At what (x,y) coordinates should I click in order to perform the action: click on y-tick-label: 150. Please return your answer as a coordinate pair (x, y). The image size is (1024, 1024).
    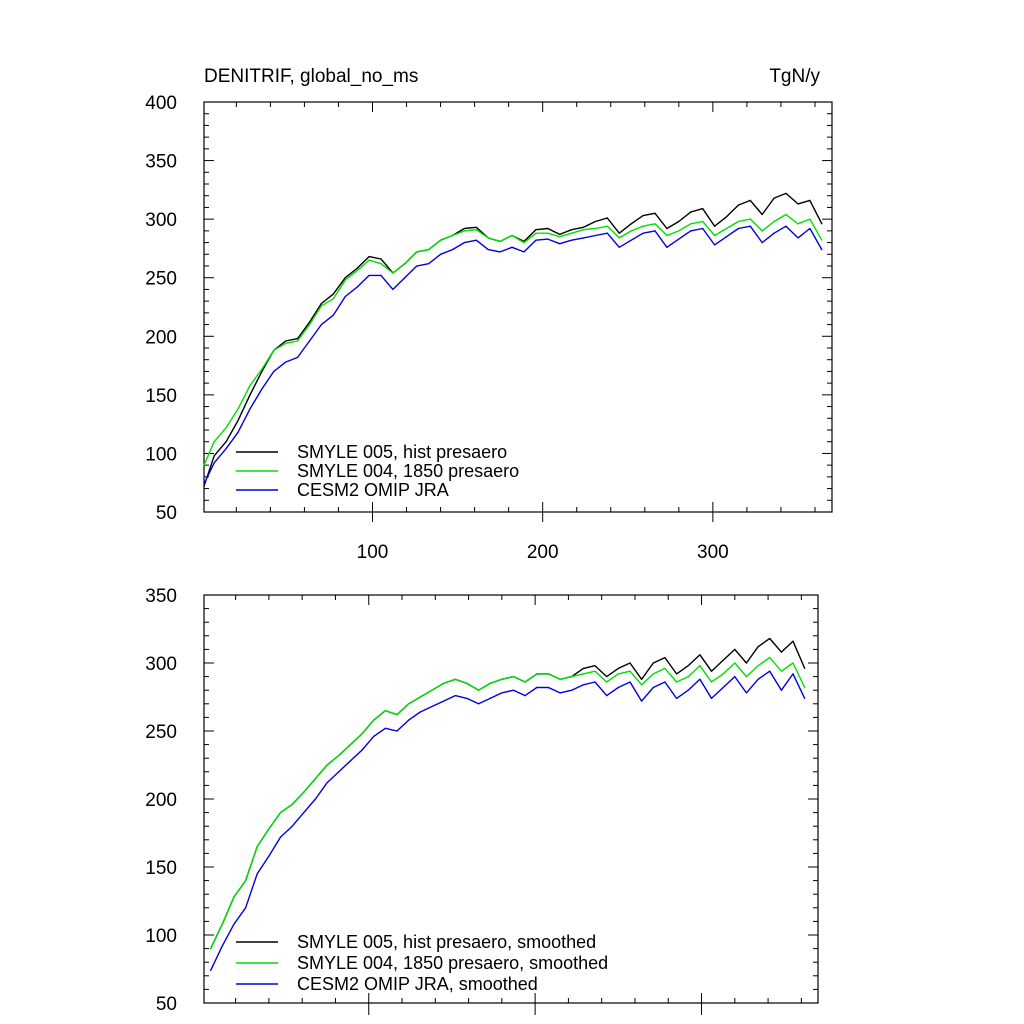
    Looking at the image, I should click on (161, 396).